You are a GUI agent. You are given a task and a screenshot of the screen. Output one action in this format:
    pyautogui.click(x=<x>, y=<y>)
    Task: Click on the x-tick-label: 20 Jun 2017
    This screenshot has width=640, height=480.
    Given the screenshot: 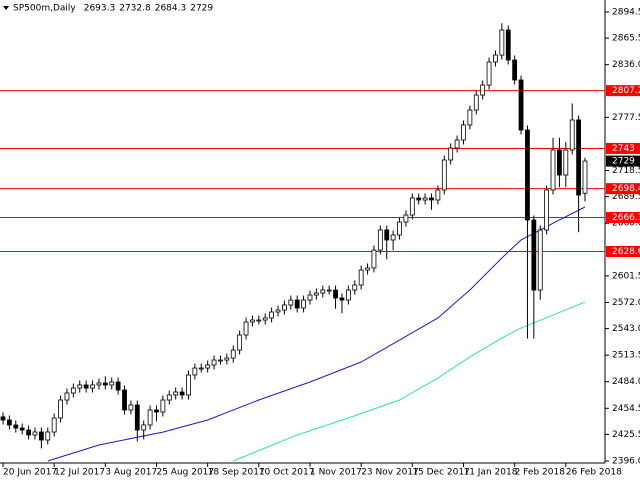 What is the action you would take?
    pyautogui.click(x=30, y=473)
    